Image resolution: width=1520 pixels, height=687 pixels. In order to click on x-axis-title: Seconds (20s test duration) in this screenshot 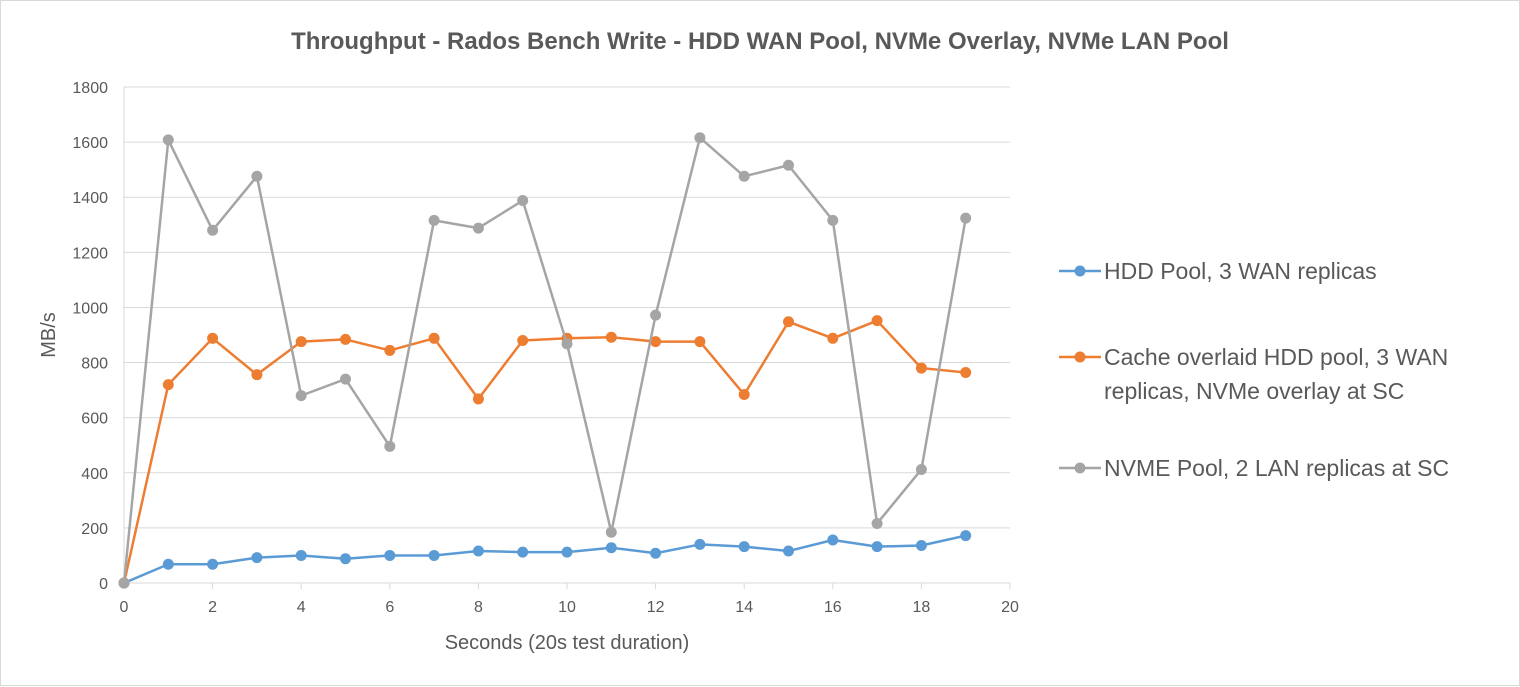, I will do `click(567, 643)`.